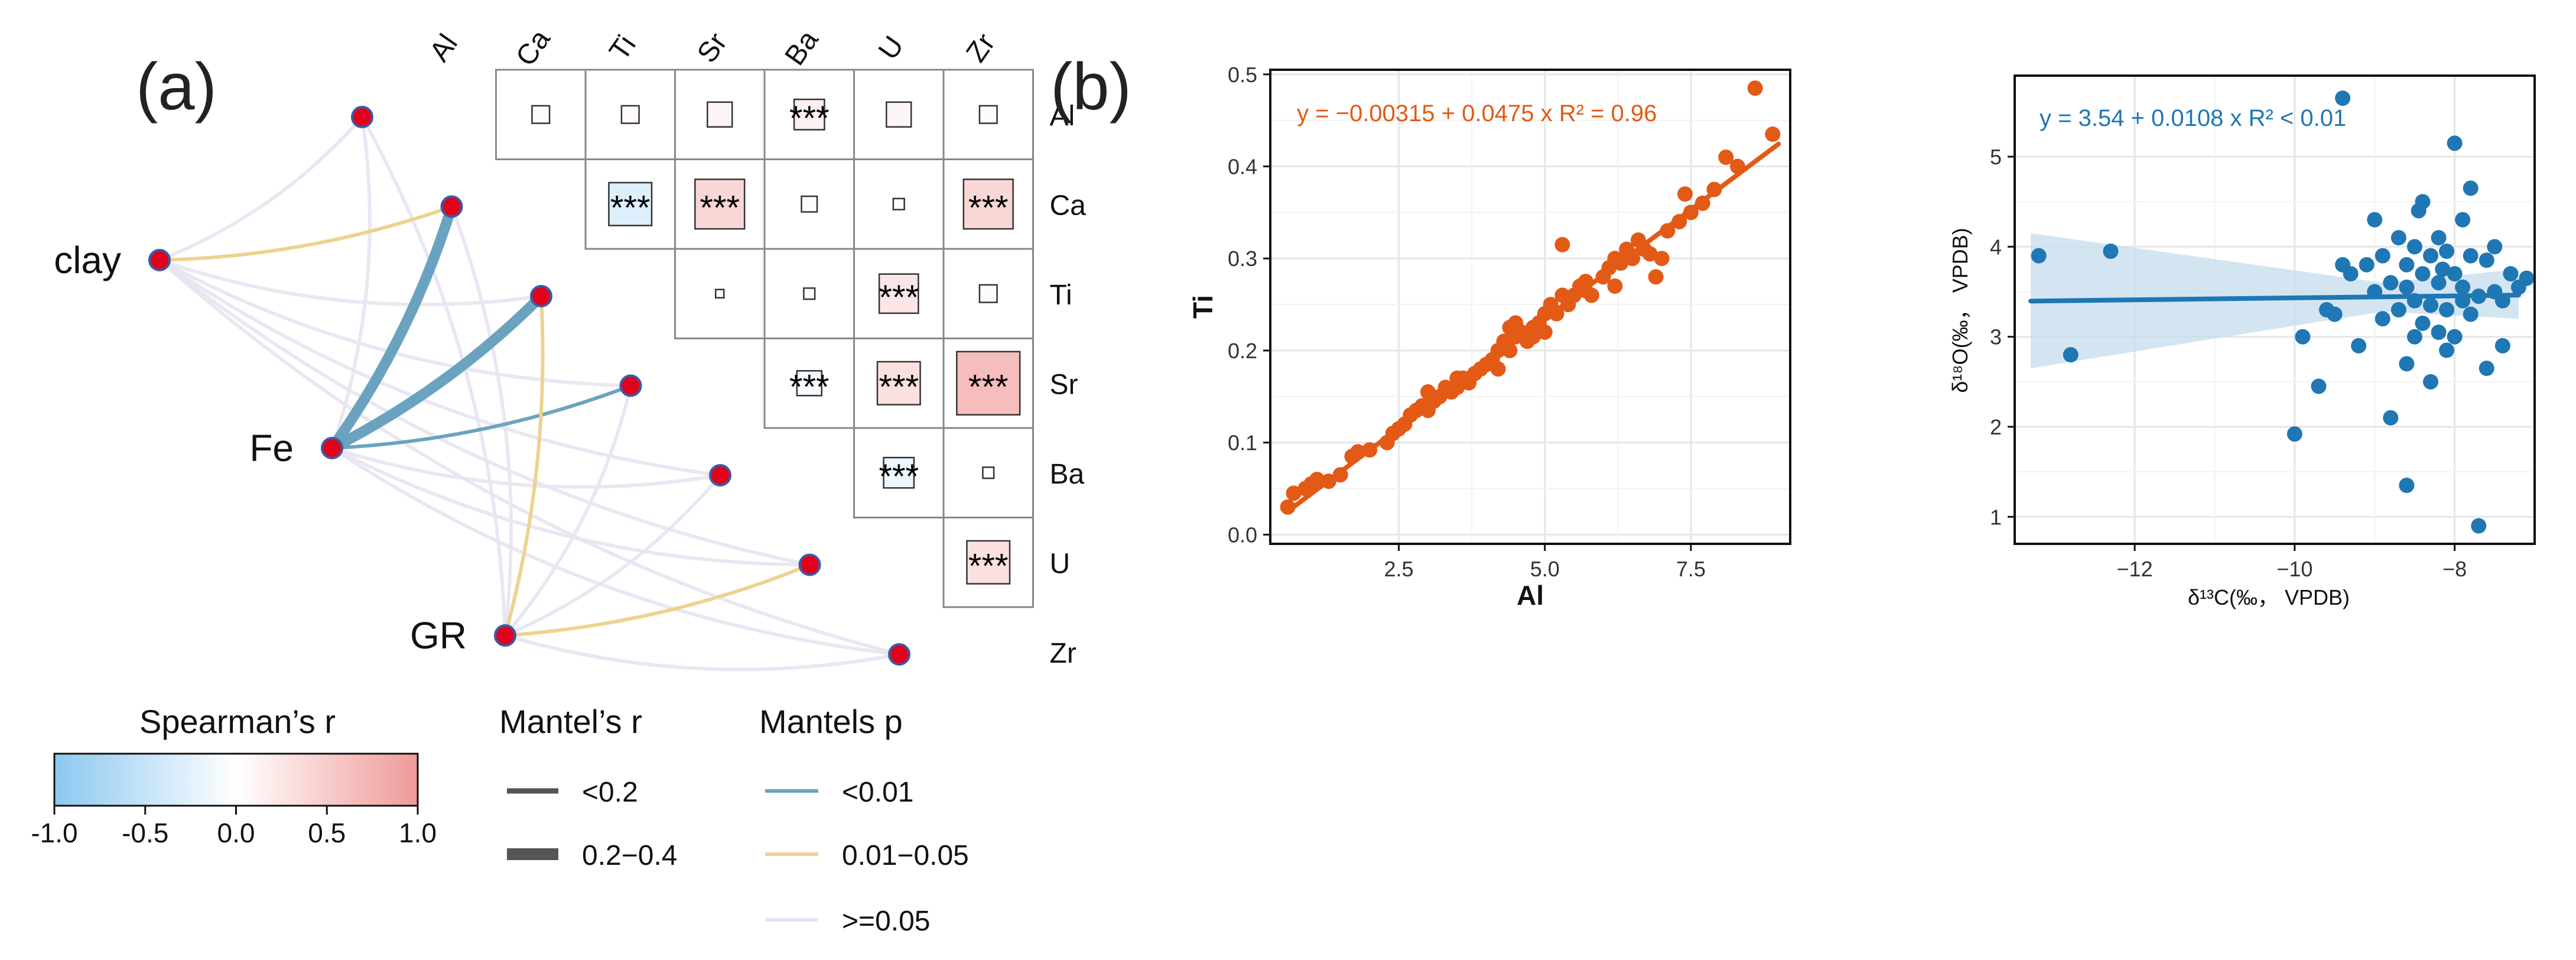 The width and height of the screenshot is (2576, 960). What do you see at coordinates (533, 48) in the screenshot?
I see `column-label-ca: Ca` at bounding box center [533, 48].